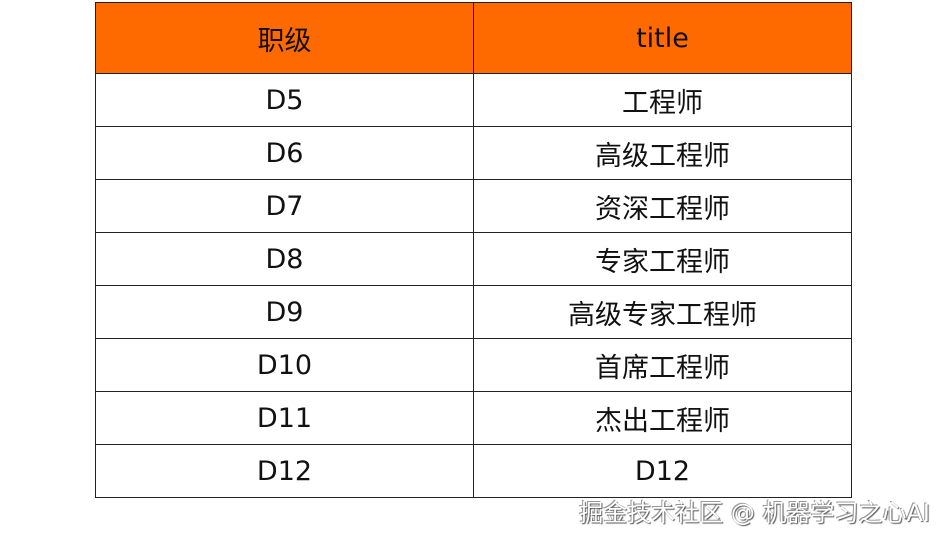 Image resolution: width=944 pixels, height=534 pixels. I want to click on table-row: D12 D12, so click(473, 471).